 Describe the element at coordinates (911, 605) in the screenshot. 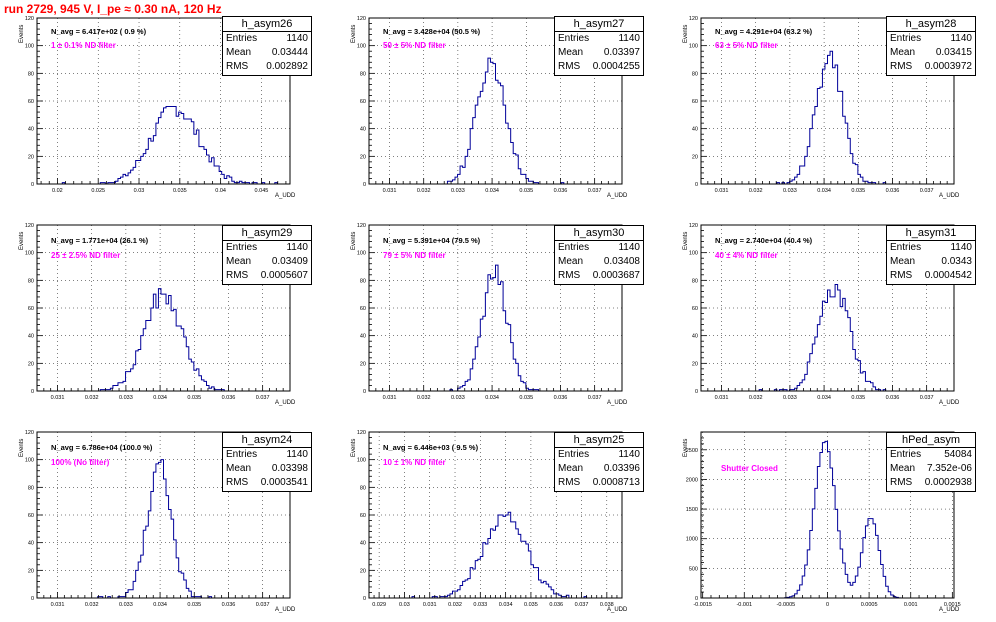

I see `x-tick-label: 0.001` at that location.